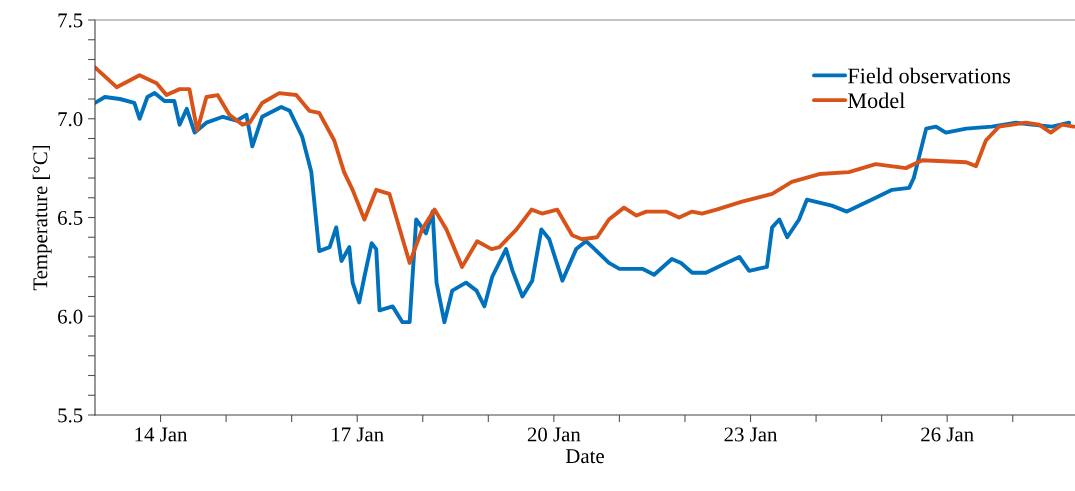  I want to click on y-tick-label: 6.5, so click(70, 218).